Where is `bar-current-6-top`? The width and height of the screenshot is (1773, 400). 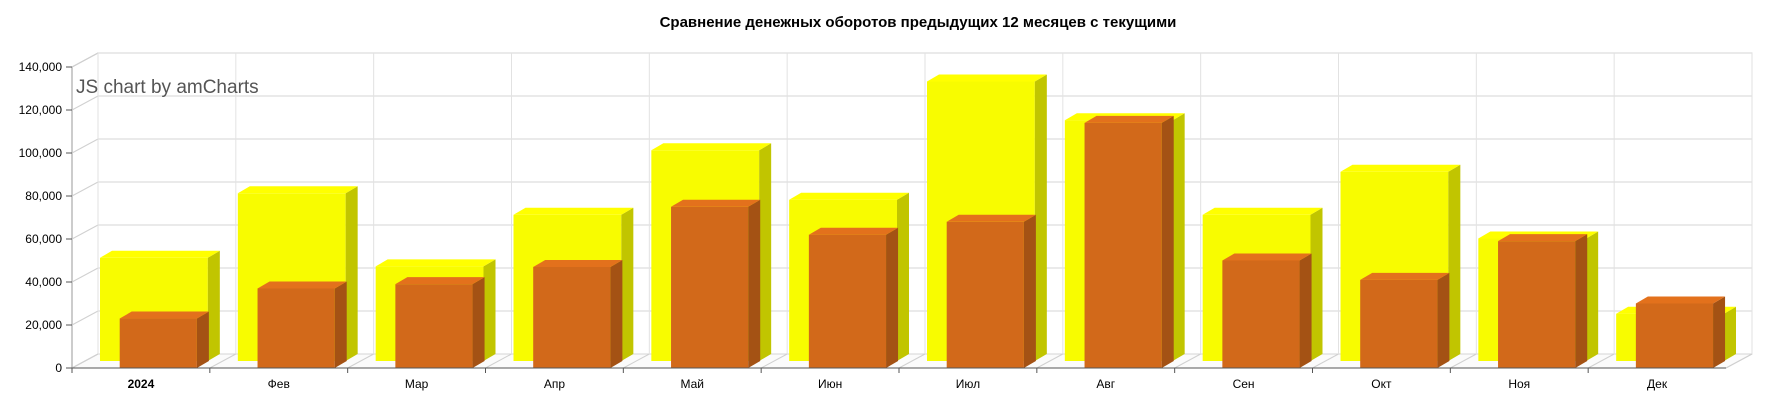 bar-current-6-top is located at coordinates (991, 218).